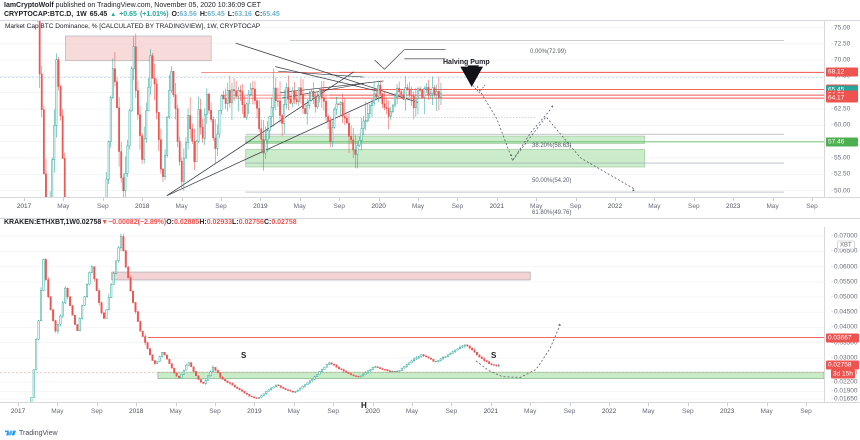 The width and height of the screenshot is (860, 440). What do you see at coordinates (844, 327) in the screenshot?
I see `price-tick-0-04000: -0.04000` at bounding box center [844, 327].